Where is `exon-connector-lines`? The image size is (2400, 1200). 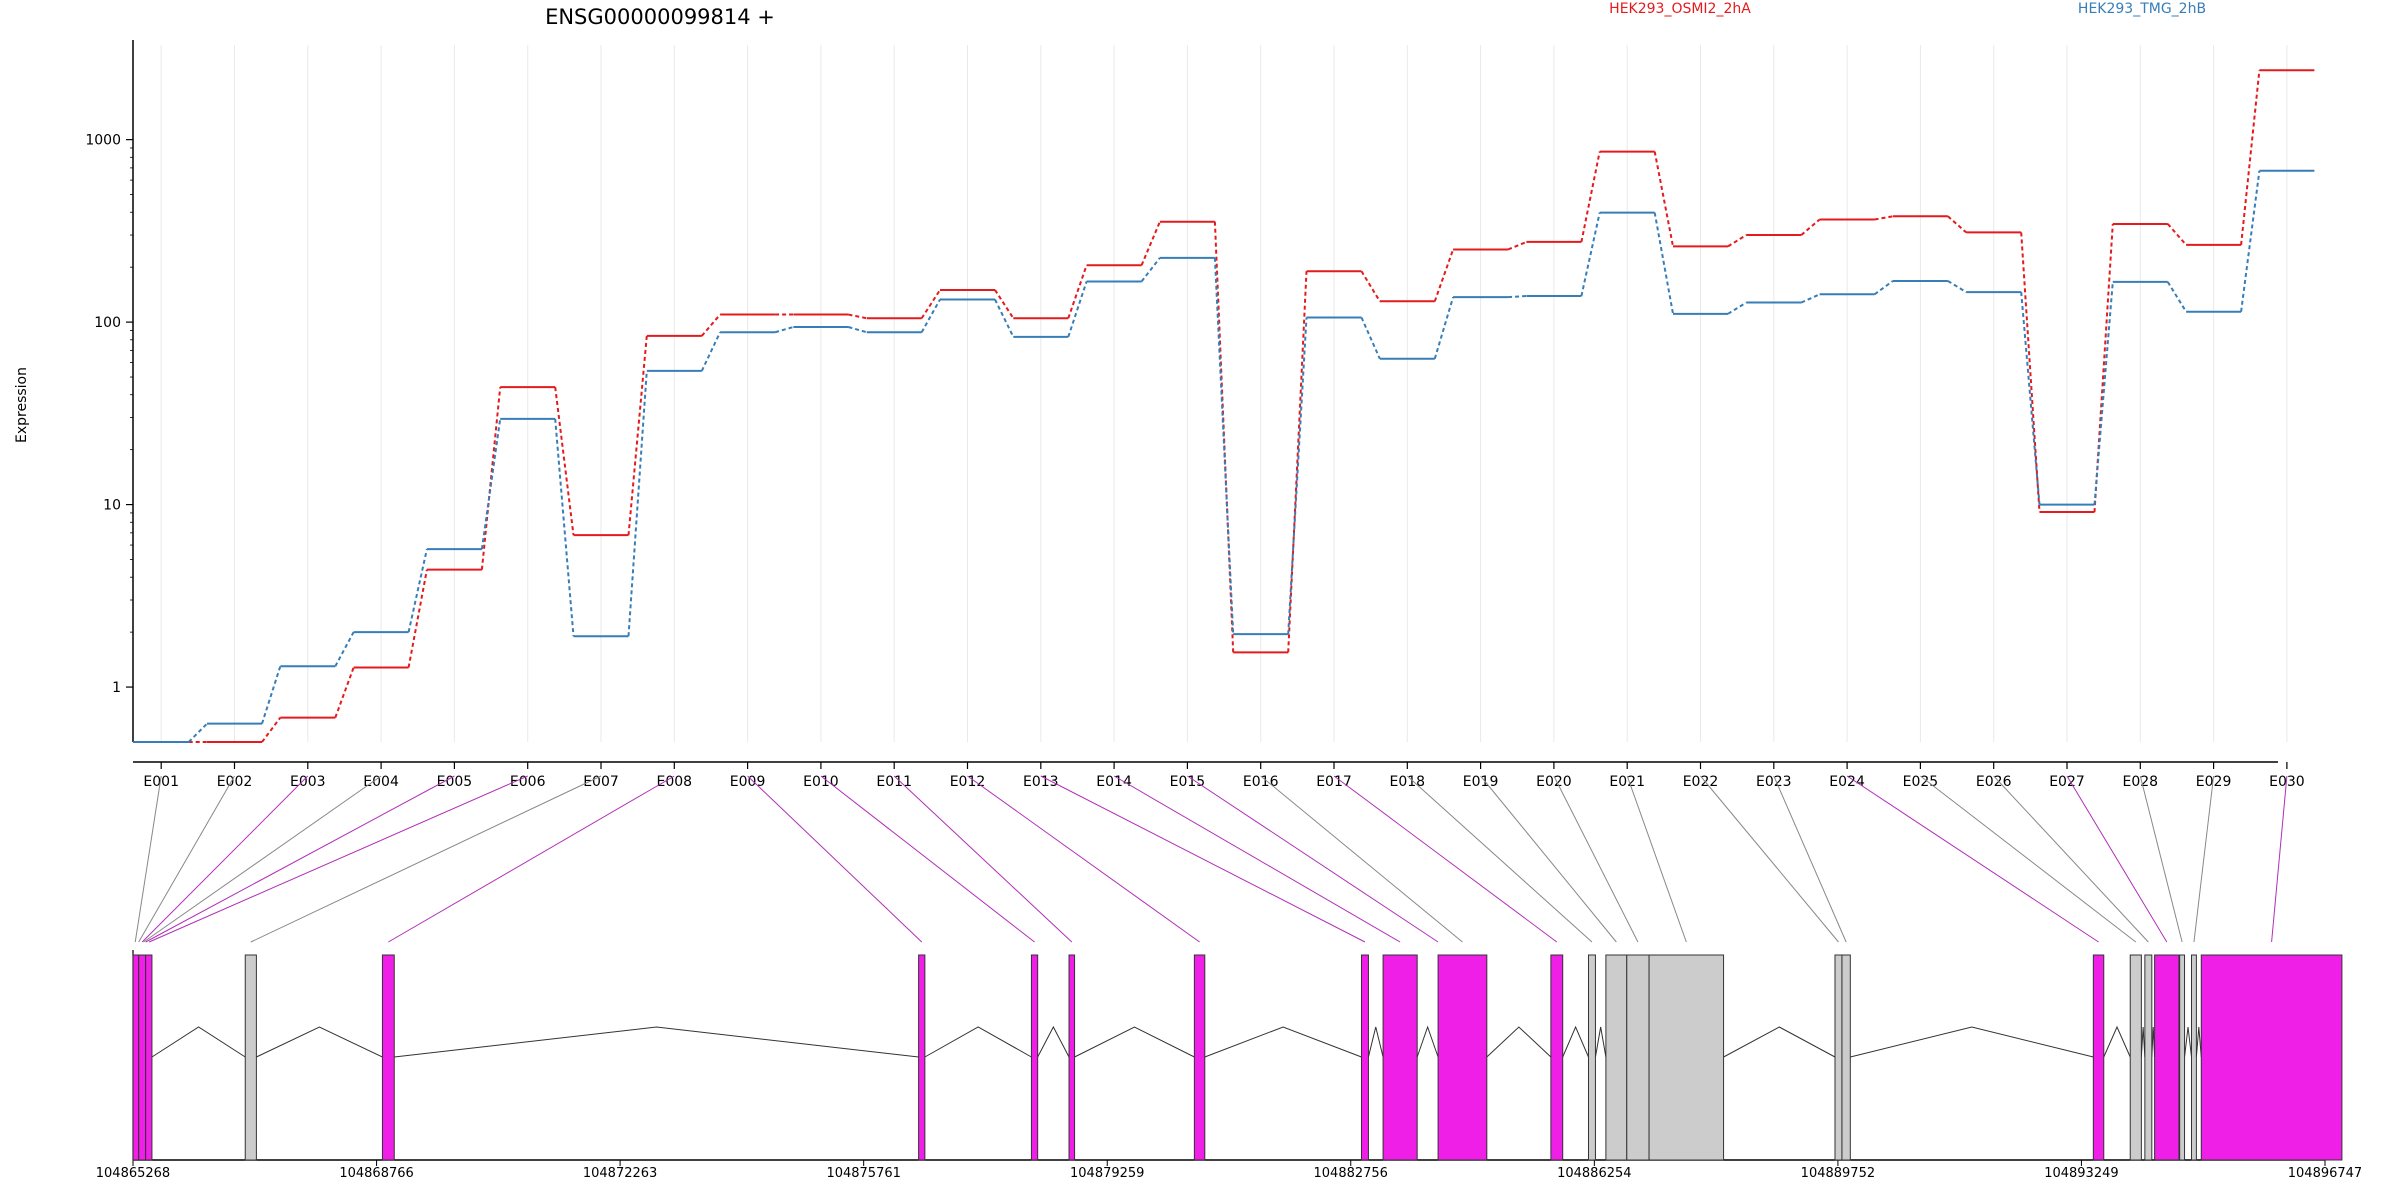 exon-connector-lines is located at coordinates (1211, 859).